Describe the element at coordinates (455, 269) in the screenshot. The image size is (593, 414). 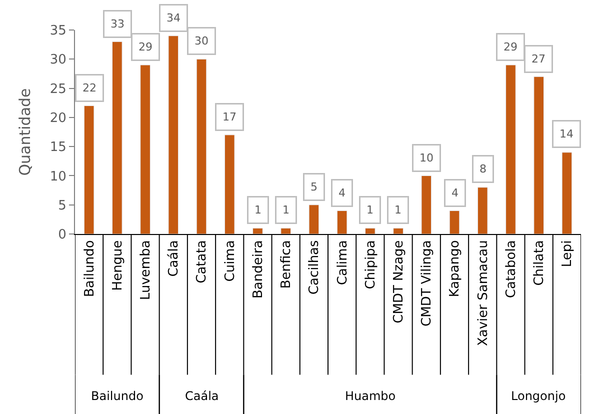
I see `x-tick-label: Kapango` at that location.